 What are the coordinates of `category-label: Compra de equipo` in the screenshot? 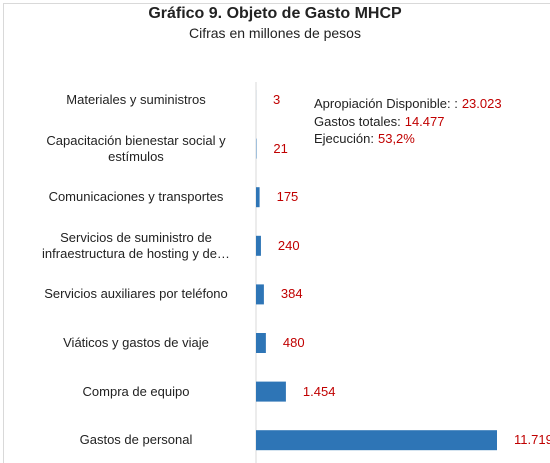 It's located at (136, 391).